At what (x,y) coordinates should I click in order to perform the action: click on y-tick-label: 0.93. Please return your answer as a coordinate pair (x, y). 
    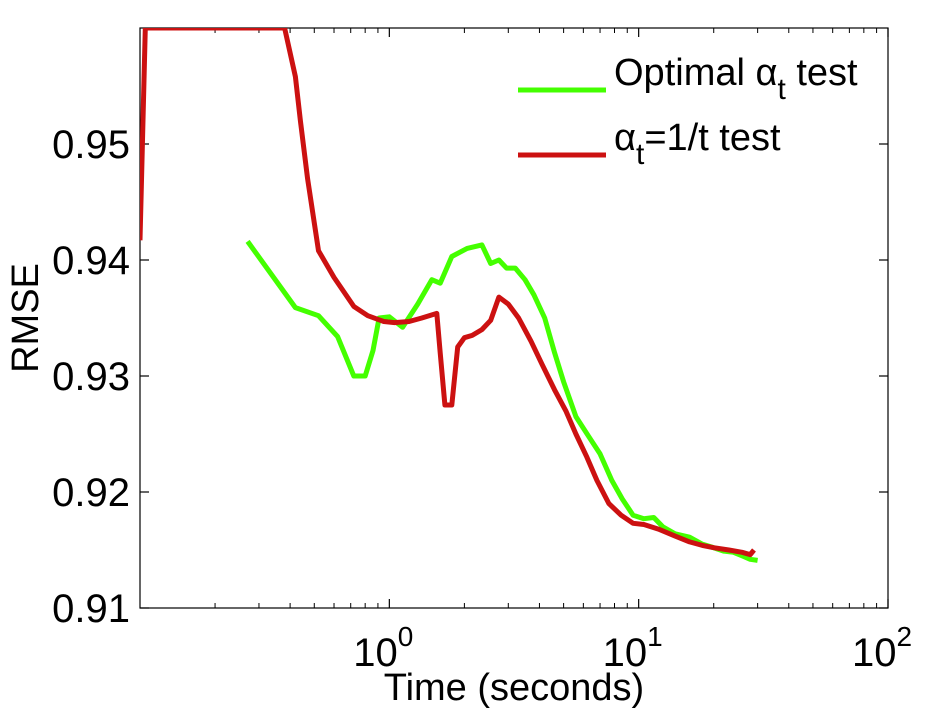
    Looking at the image, I should click on (91, 377).